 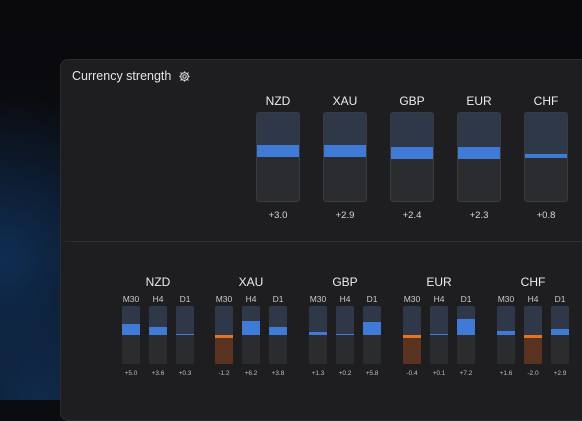 I want to click on currency-name: EUR, so click(x=479, y=101).